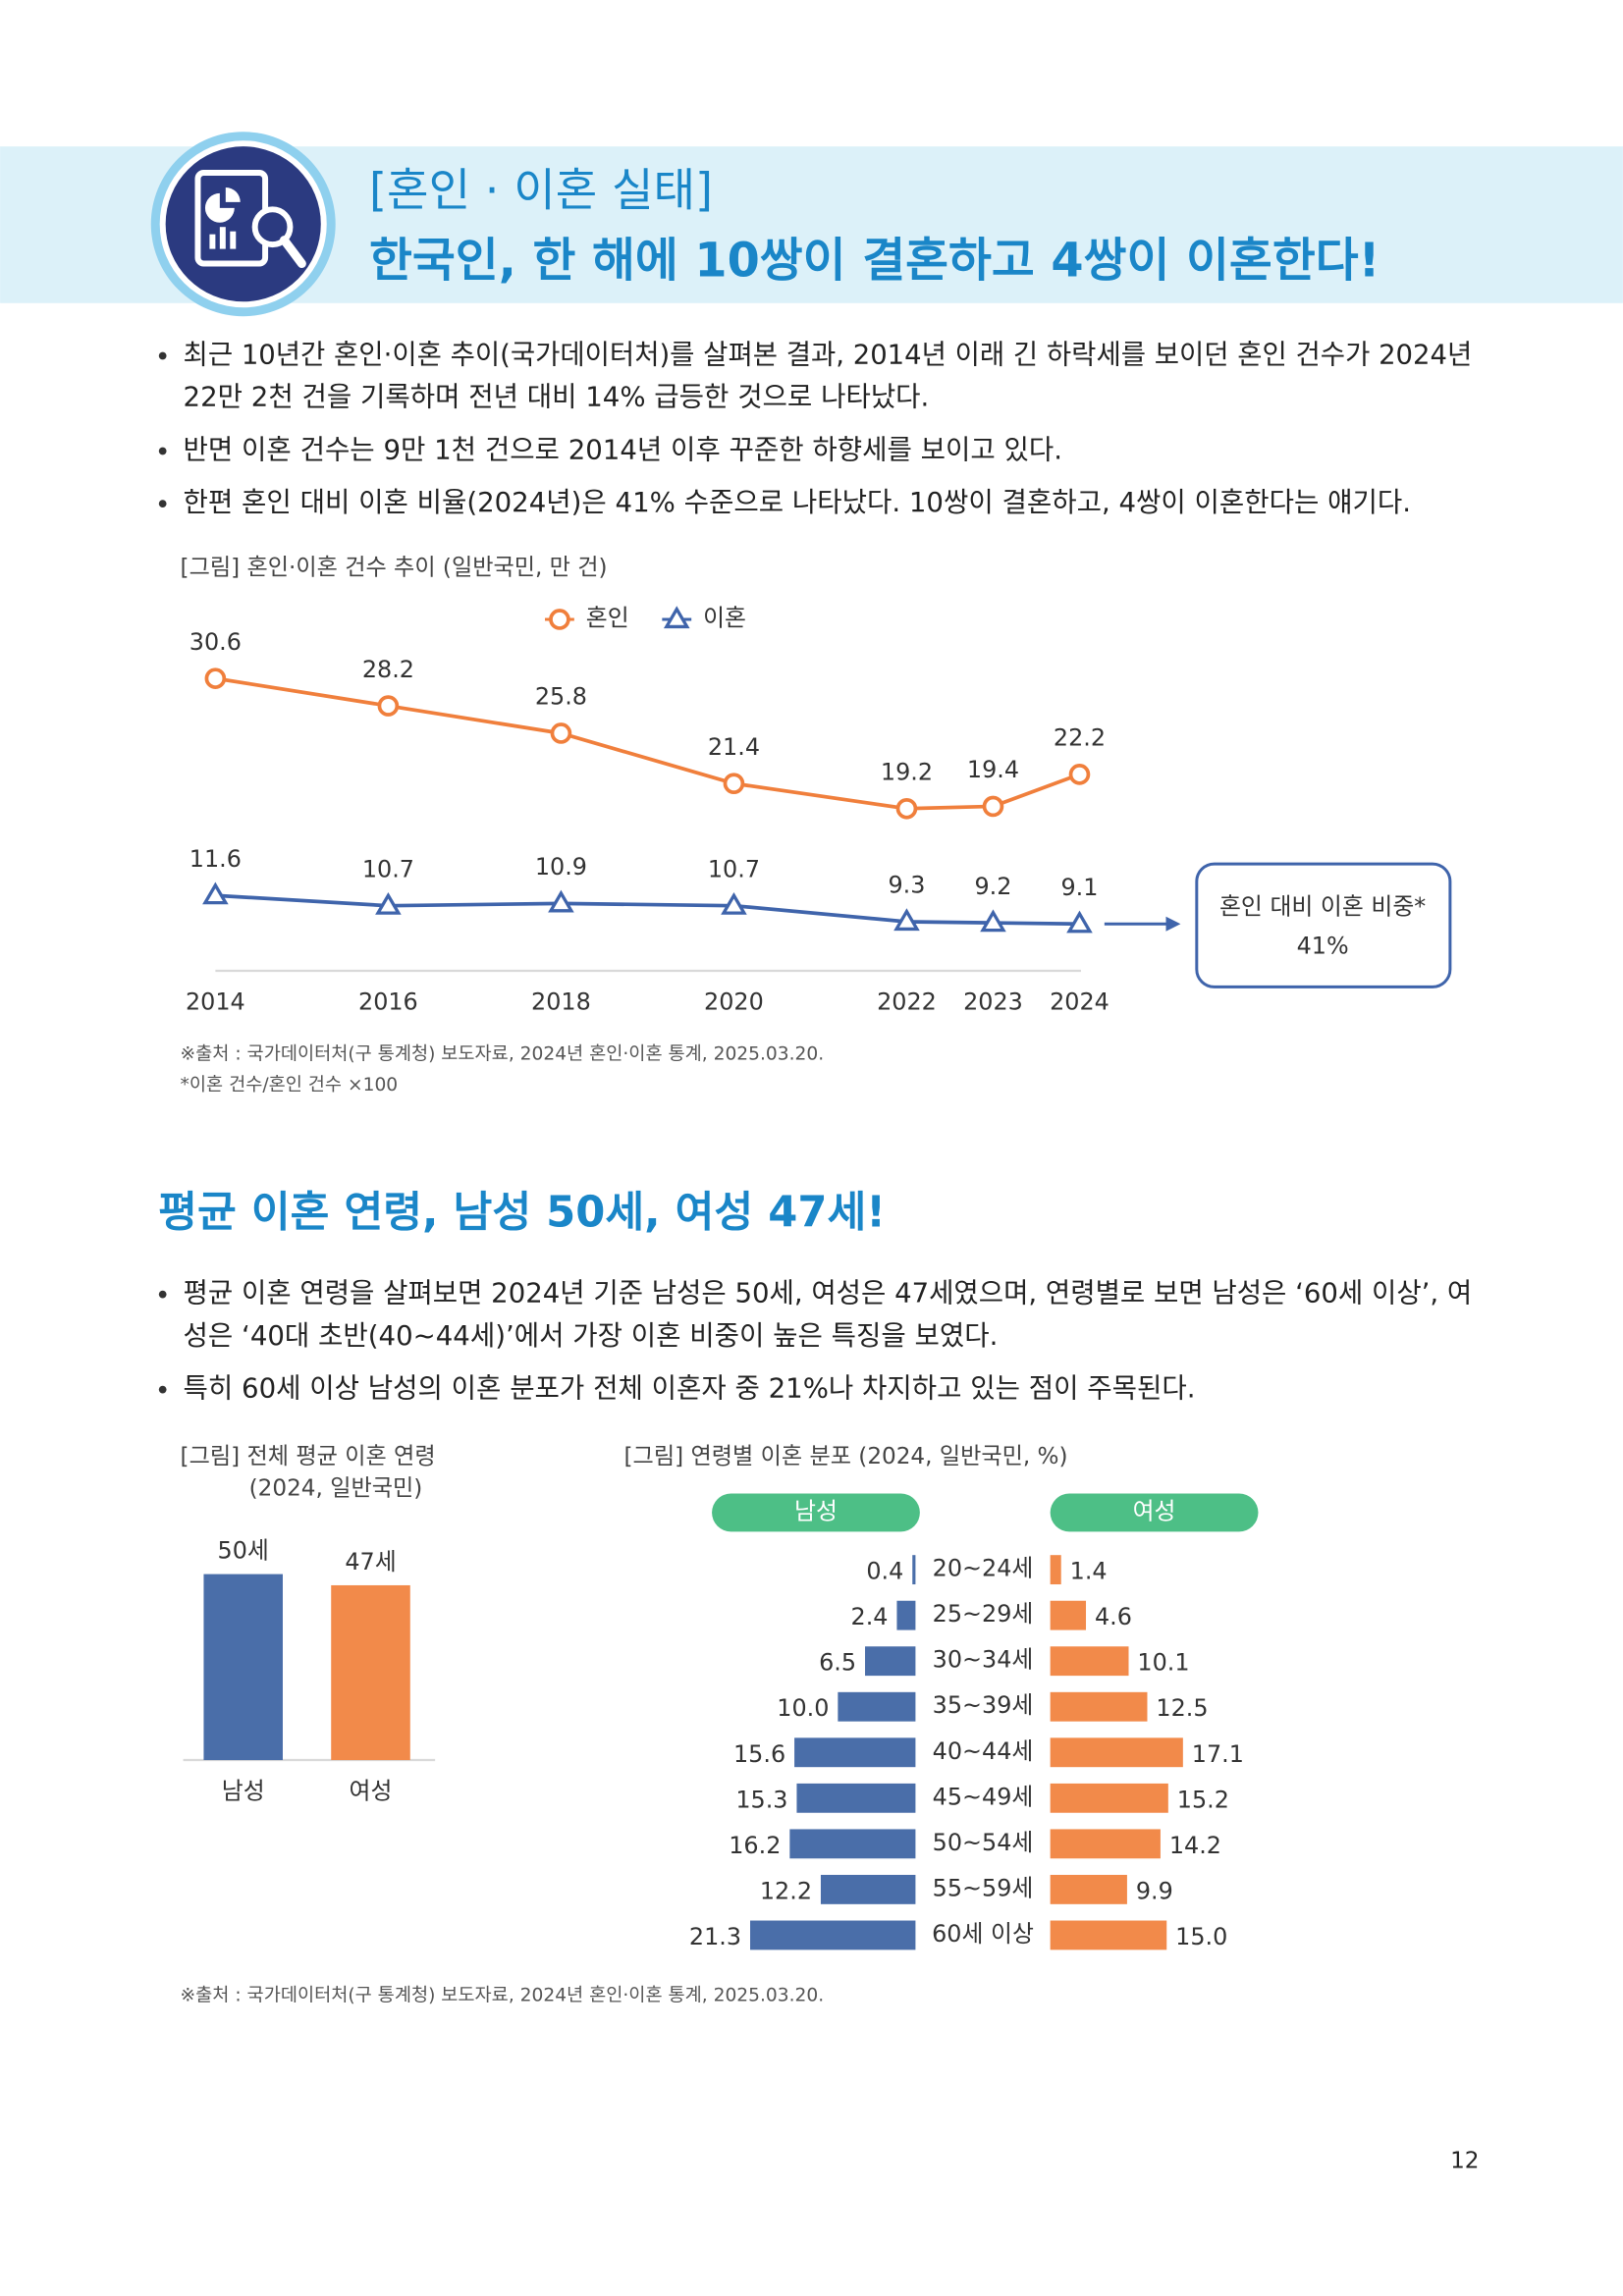 Image resolution: width=1623 pixels, height=2296 pixels. What do you see at coordinates (1173, 924) in the screenshot?
I see `arrow-head` at bounding box center [1173, 924].